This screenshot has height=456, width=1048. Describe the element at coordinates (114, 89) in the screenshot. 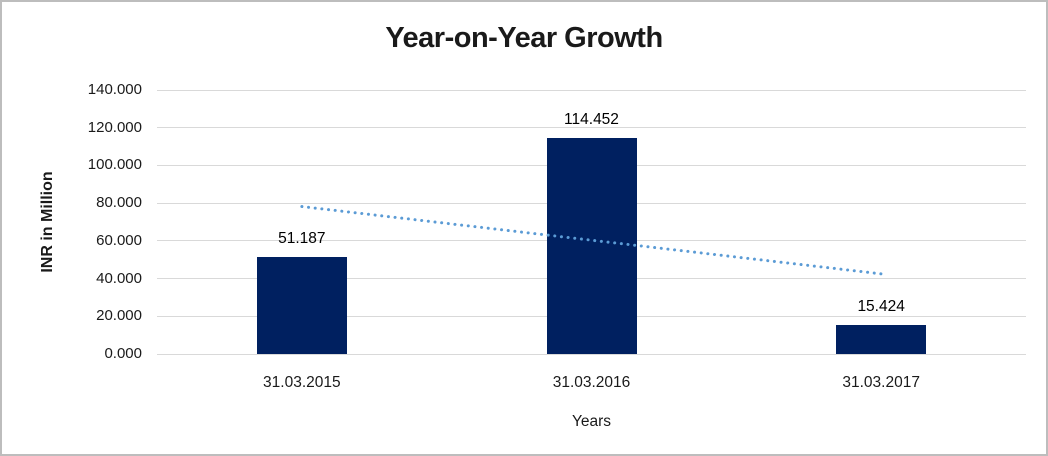

I see `y-tick-label: 140.000` at that location.